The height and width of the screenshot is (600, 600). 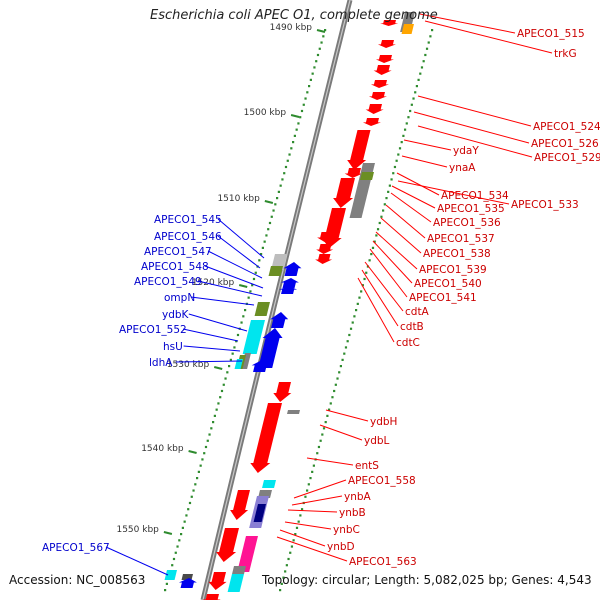 I want to click on gene-label-reverse: cdtC, so click(x=408, y=343).